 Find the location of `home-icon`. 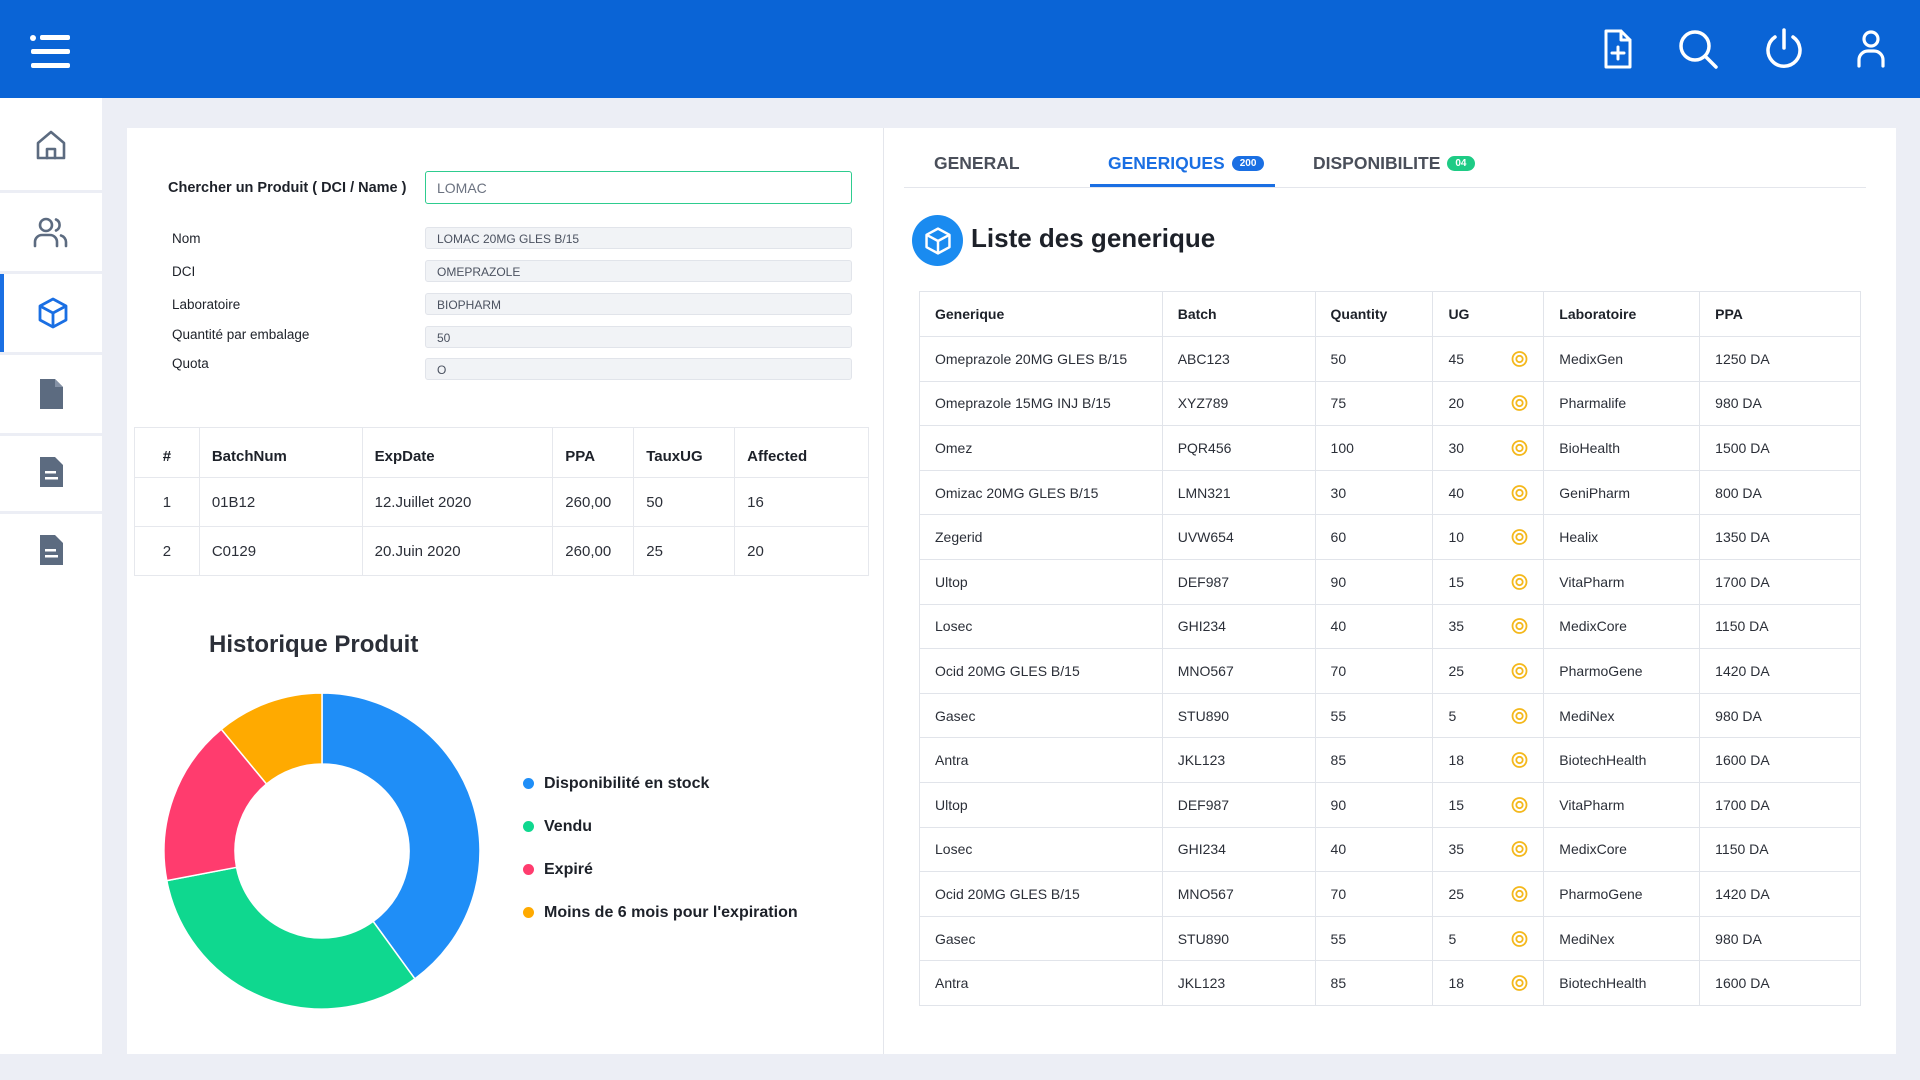

home-icon is located at coordinates (51, 145).